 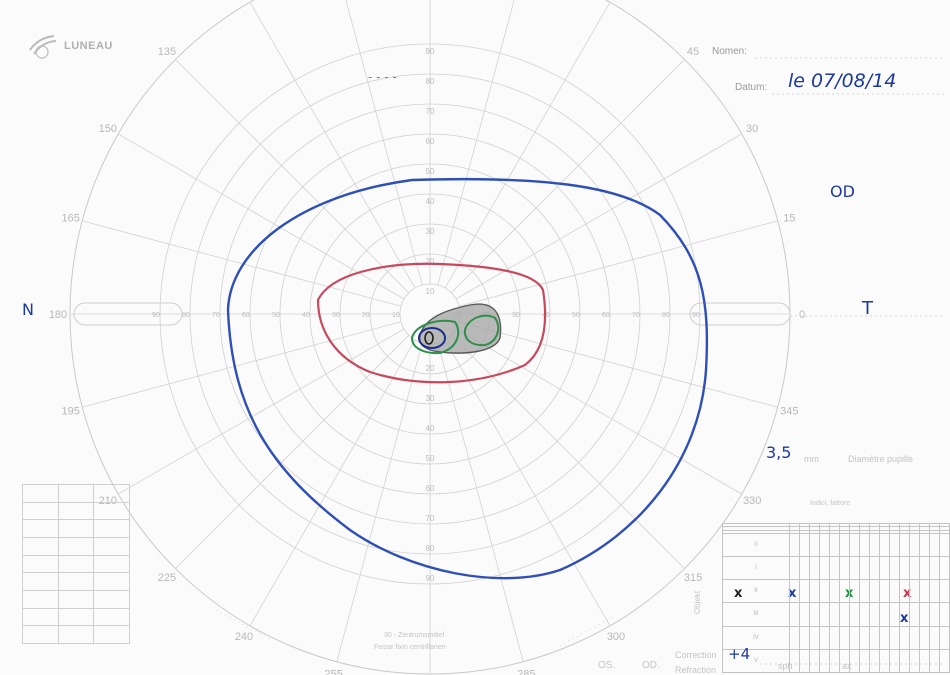 I want to click on legend-row-label: II, so click(x=756, y=591).